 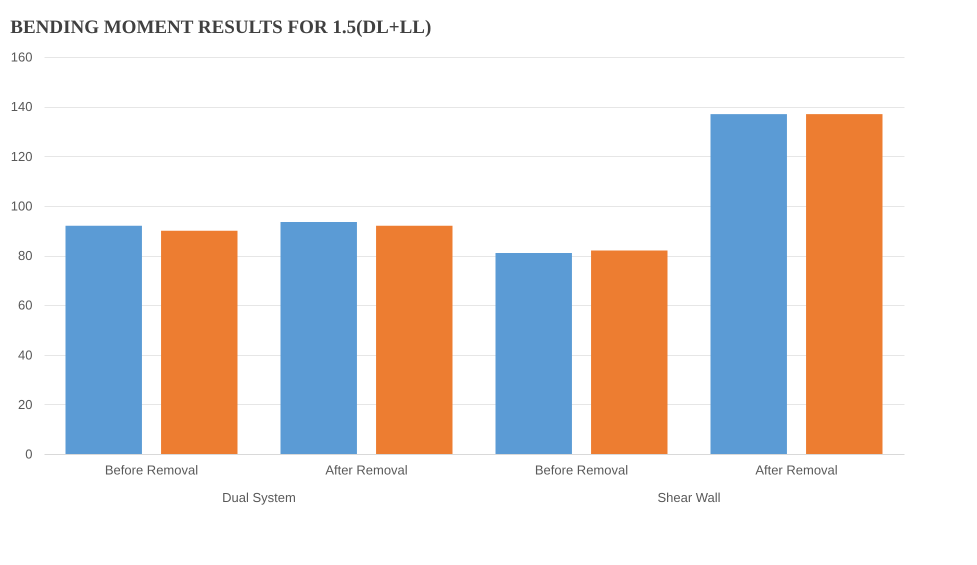 What do you see at coordinates (259, 497) in the screenshot?
I see `text: Dual System` at bounding box center [259, 497].